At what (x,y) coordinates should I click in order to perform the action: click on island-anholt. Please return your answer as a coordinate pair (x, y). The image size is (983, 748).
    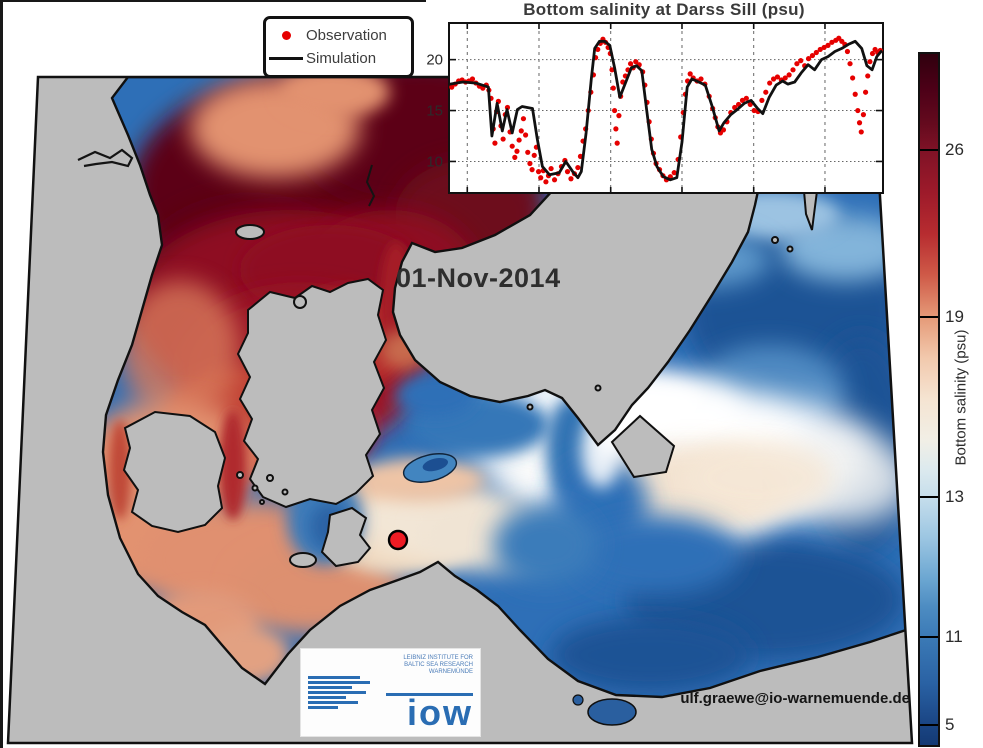
    Looking at the image, I should click on (300, 302).